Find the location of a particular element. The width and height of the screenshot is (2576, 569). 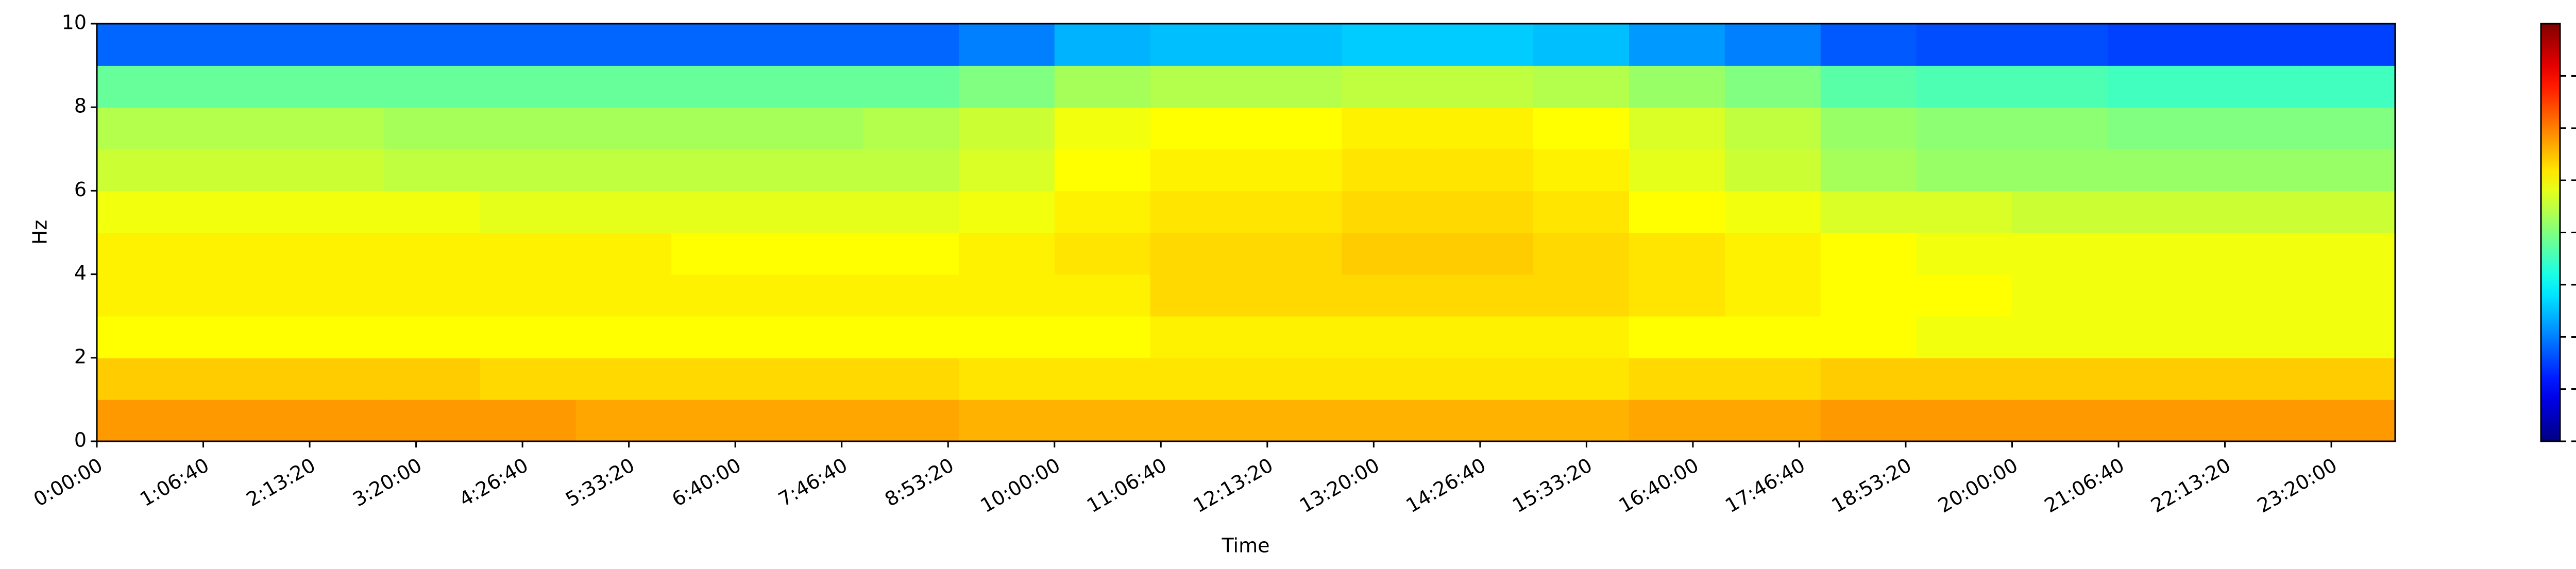

colorbar-tick-label: -10 dB is located at coordinates (2573, 74).